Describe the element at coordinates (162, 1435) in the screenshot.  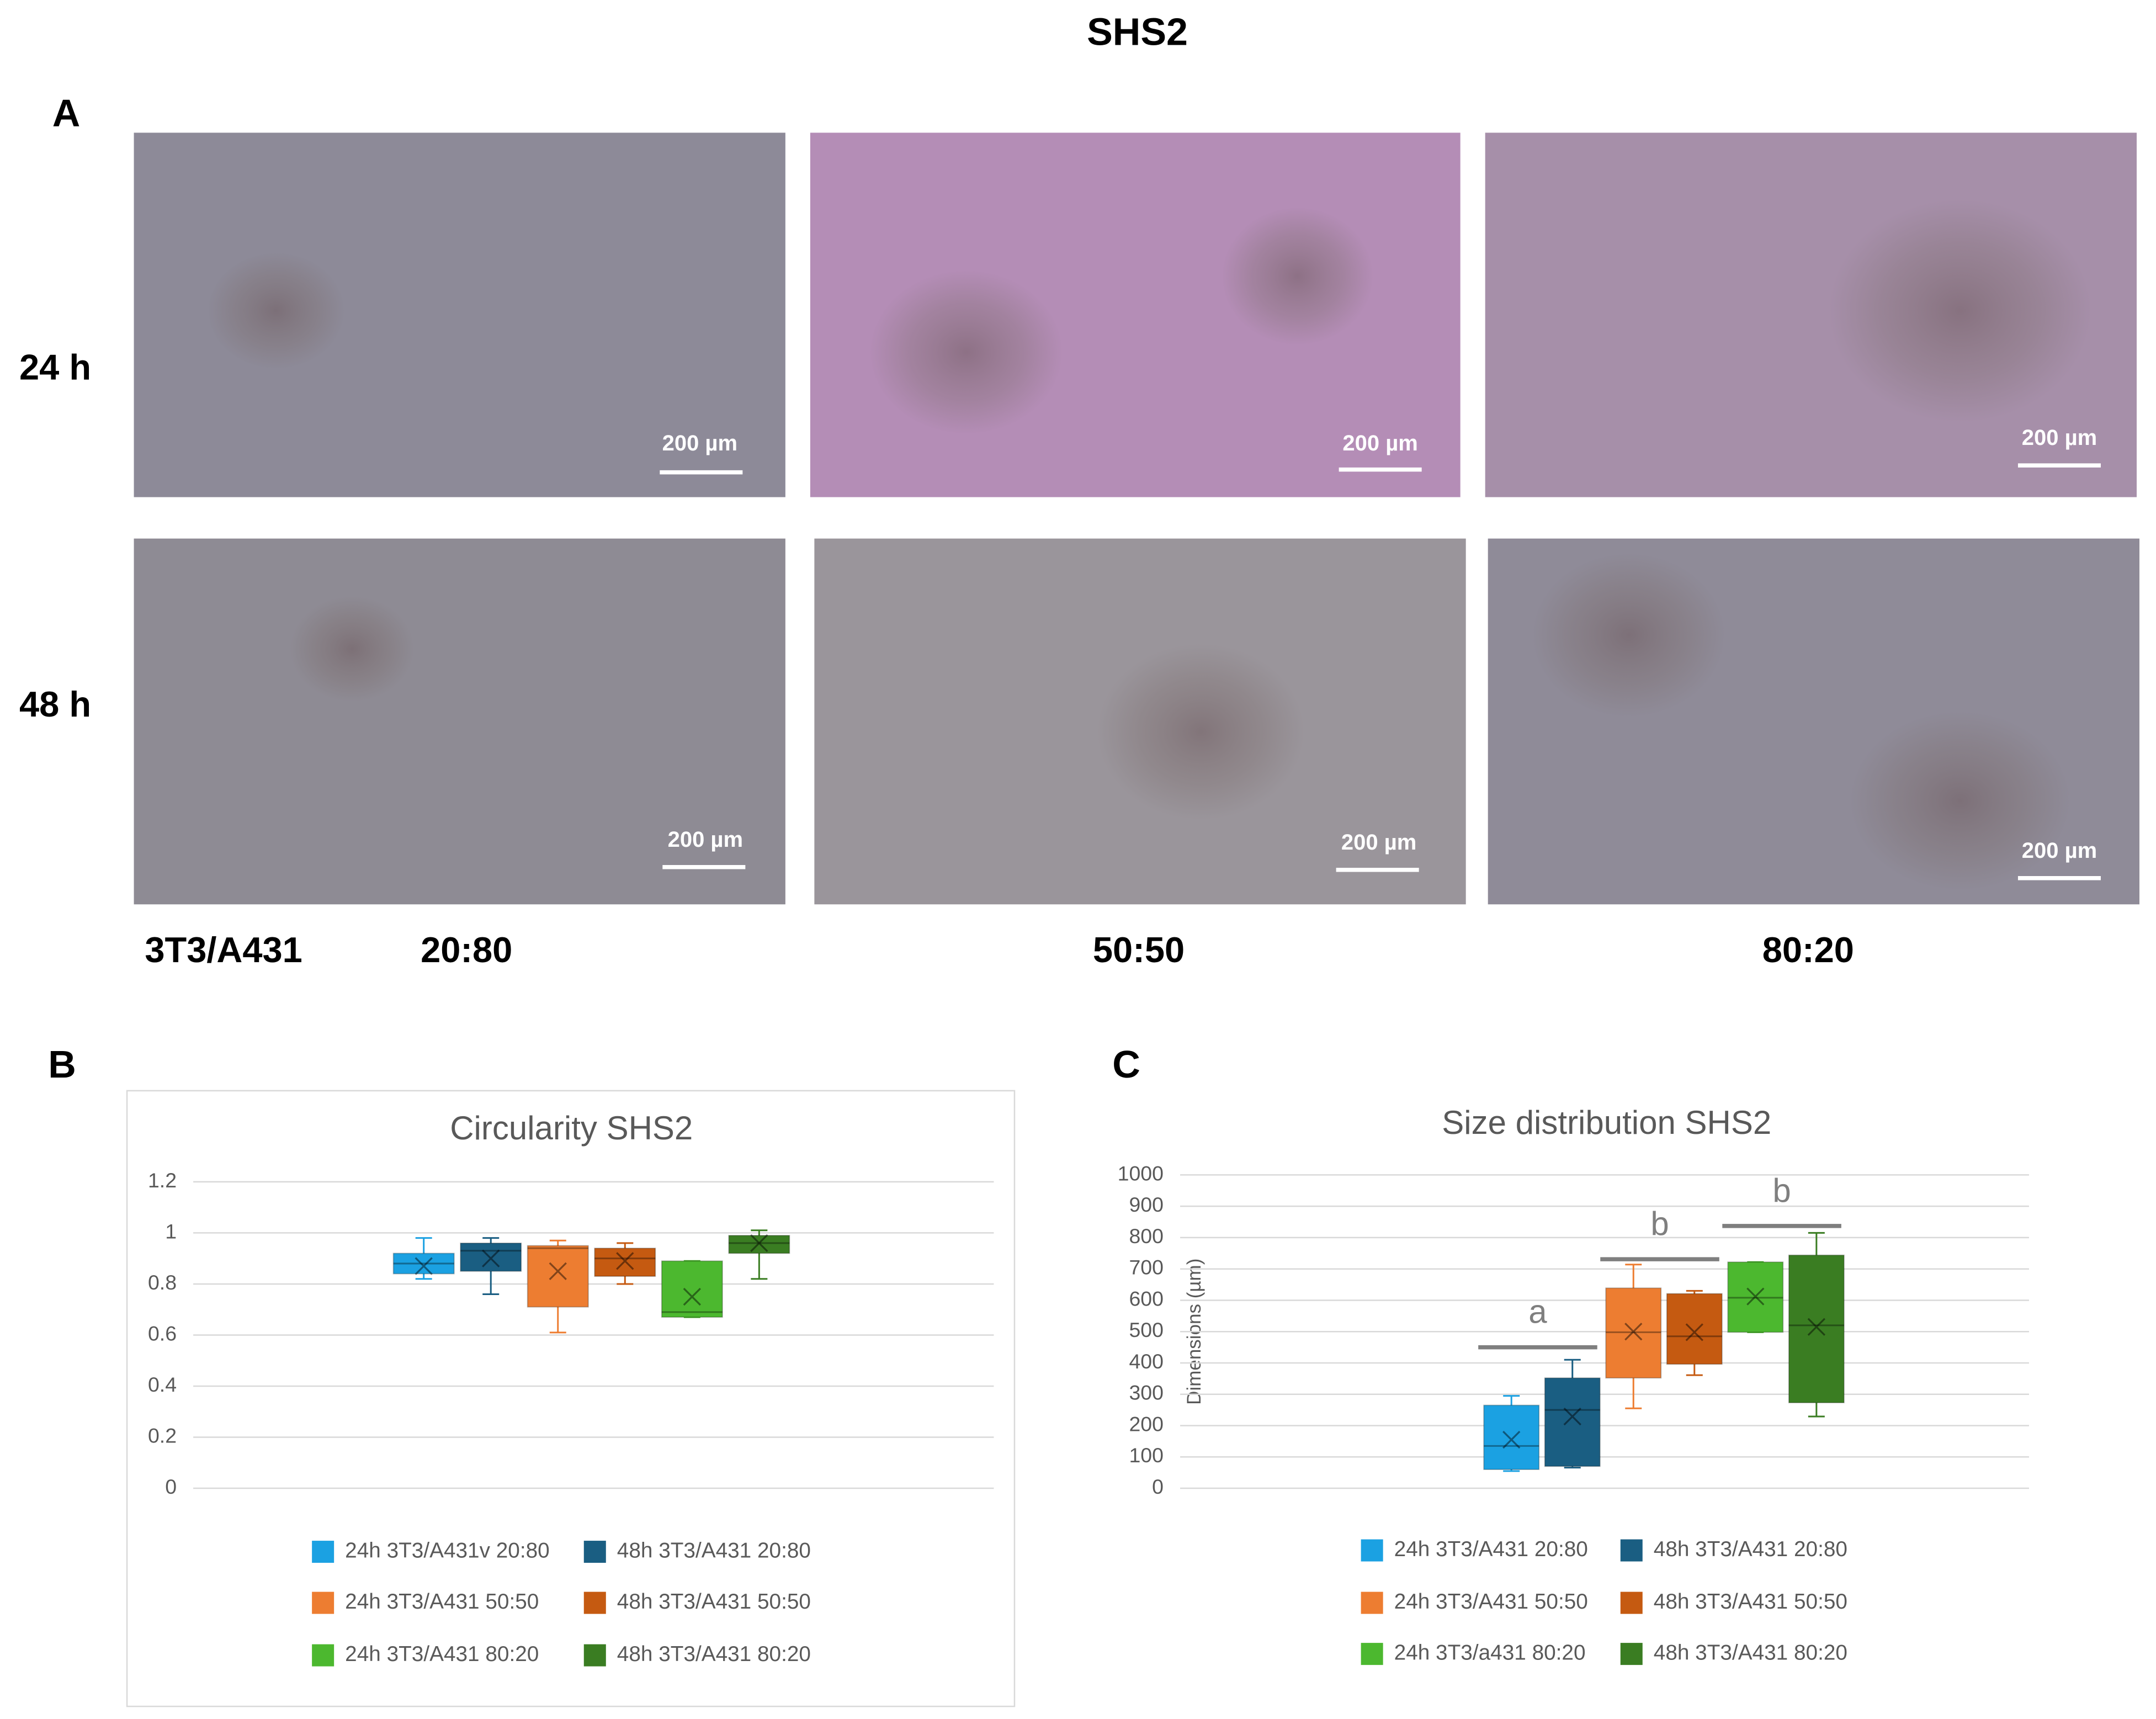
I see `y-tick-label: 0.2` at that location.